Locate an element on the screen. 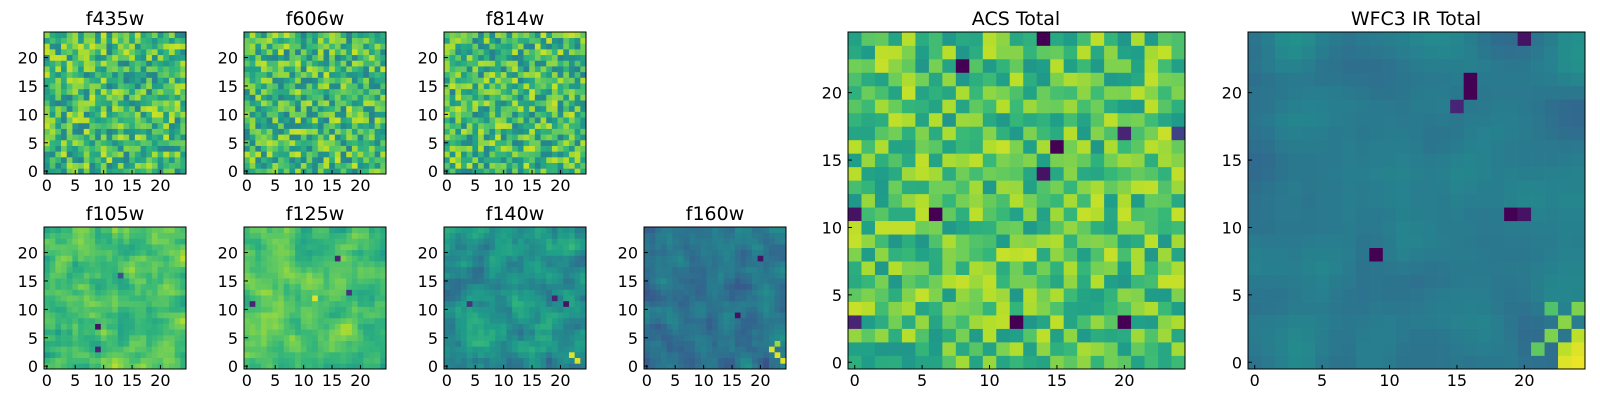 This screenshot has height=400, width=1600. heatmap-cells is located at coordinates (715, 298).